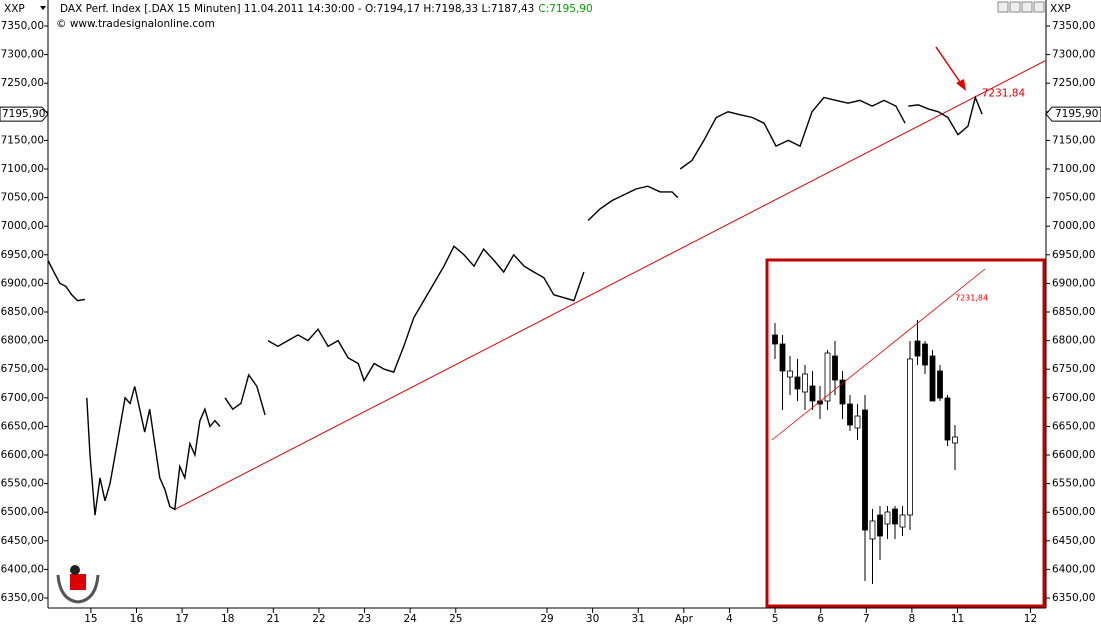  I want to click on y-tick-label: 6500,00, so click(22, 512).